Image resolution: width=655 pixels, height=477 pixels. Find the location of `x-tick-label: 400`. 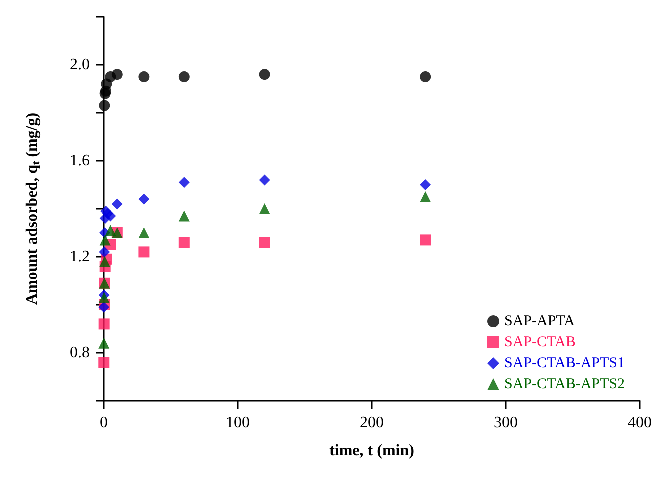

x-tick-label: 400 is located at coordinates (640, 423).